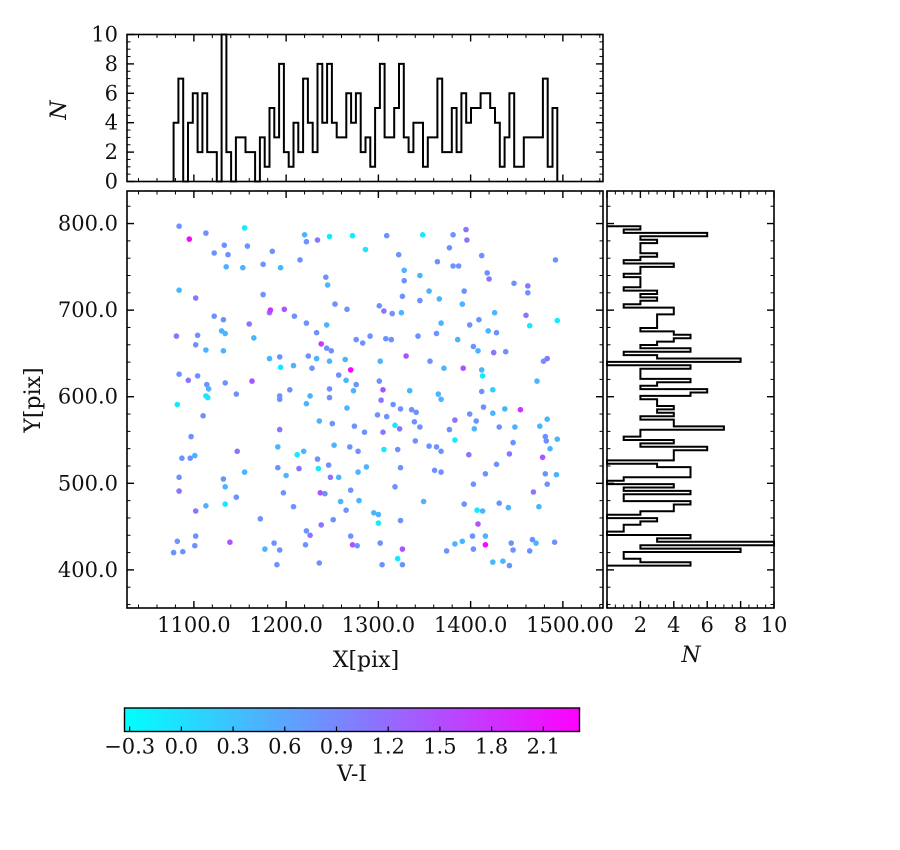 Image resolution: width=900 pixels, height=850 pixels. What do you see at coordinates (351, 774) in the screenshot?
I see `colorbar-label: V-I` at bounding box center [351, 774].